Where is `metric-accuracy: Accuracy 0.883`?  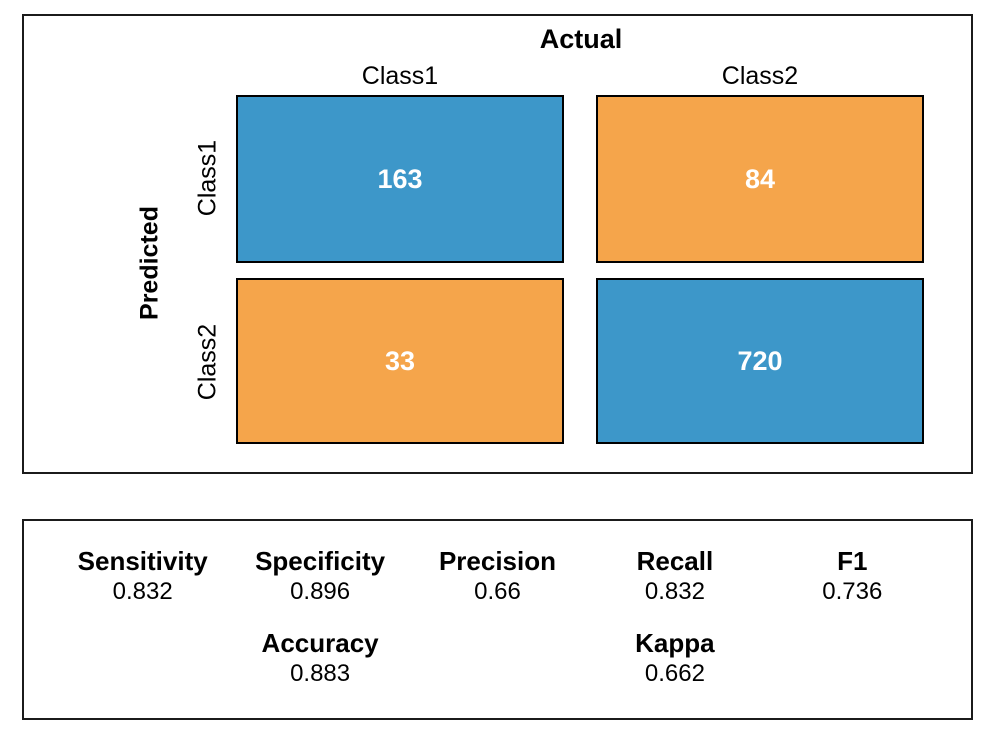 metric-accuracy: Accuracy 0.883 is located at coordinates (319, 658).